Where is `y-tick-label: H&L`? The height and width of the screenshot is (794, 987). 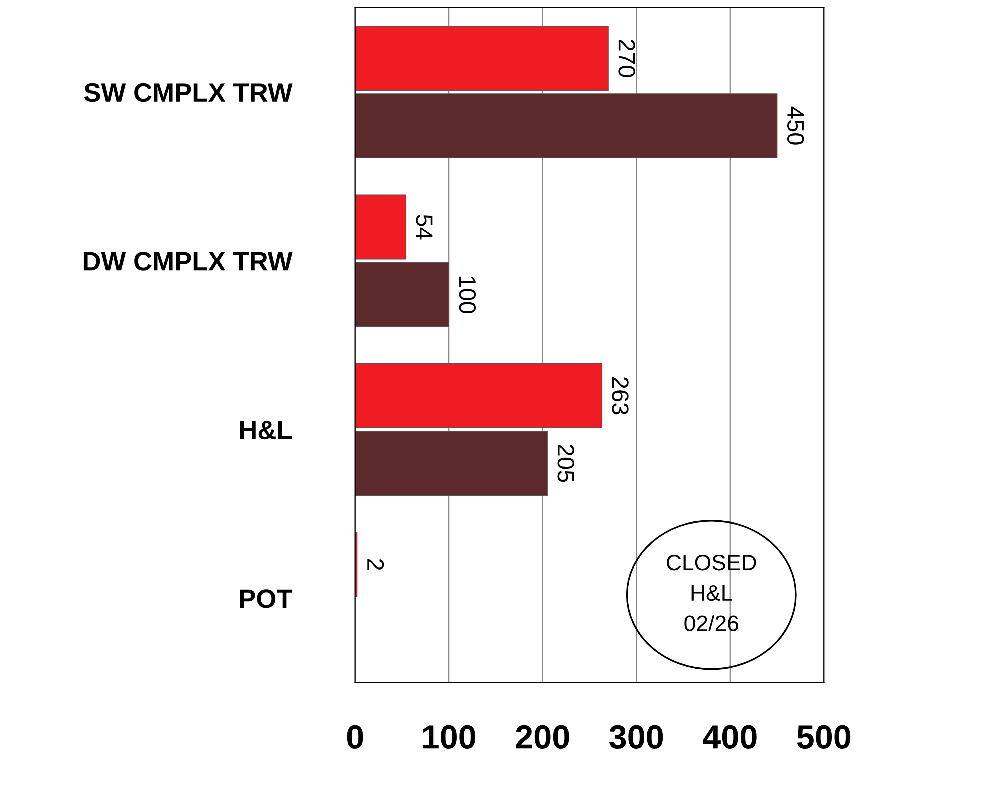 y-tick-label: H&L is located at coordinates (266, 430).